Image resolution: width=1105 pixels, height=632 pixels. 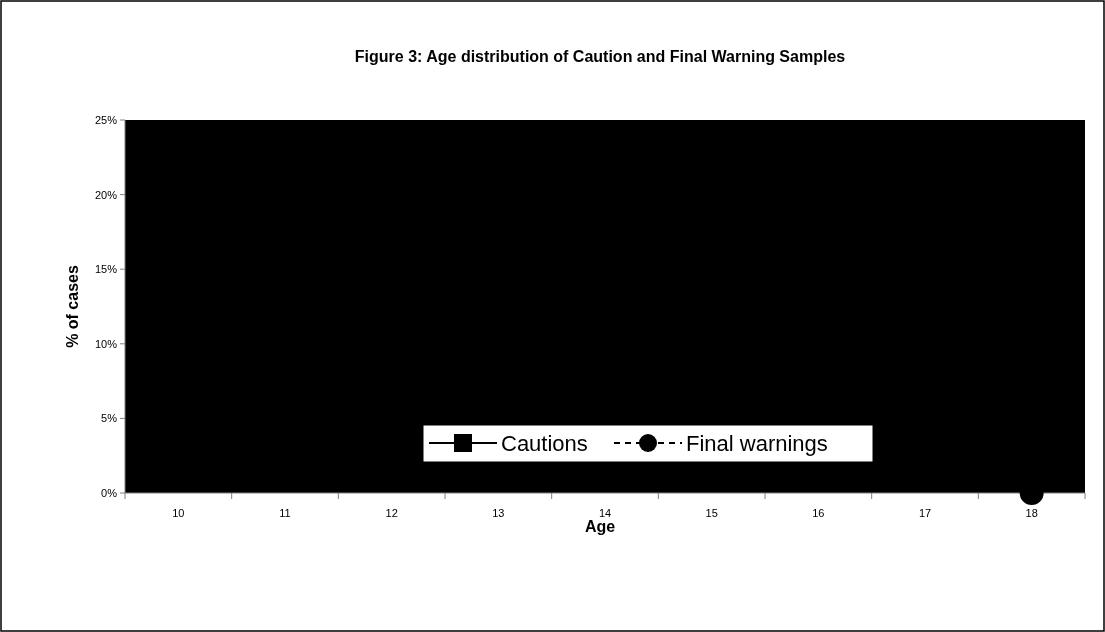 What do you see at coordinates (106, 269) in the screenshot?
I see `y-tick-label: 15%` at bounding box center [106, 269].